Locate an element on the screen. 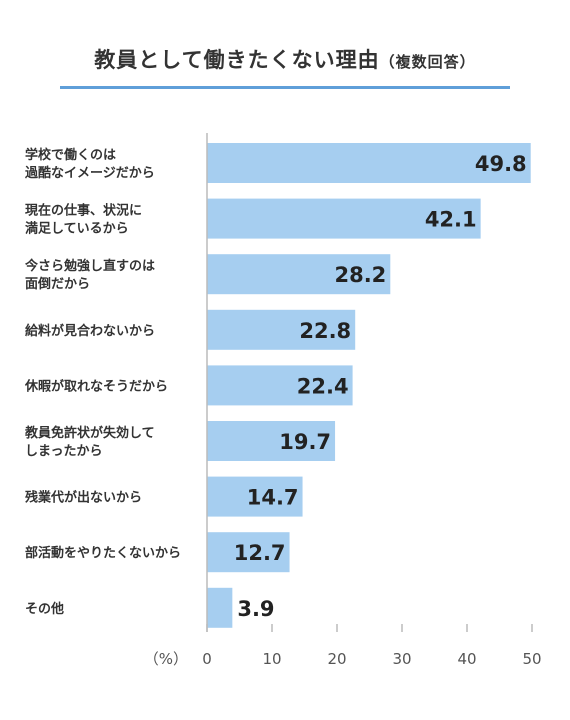 Image resolution: width=570 pixels, height=720 pixels. value-label-2: 28.2 is located at coordinates (360, 275).